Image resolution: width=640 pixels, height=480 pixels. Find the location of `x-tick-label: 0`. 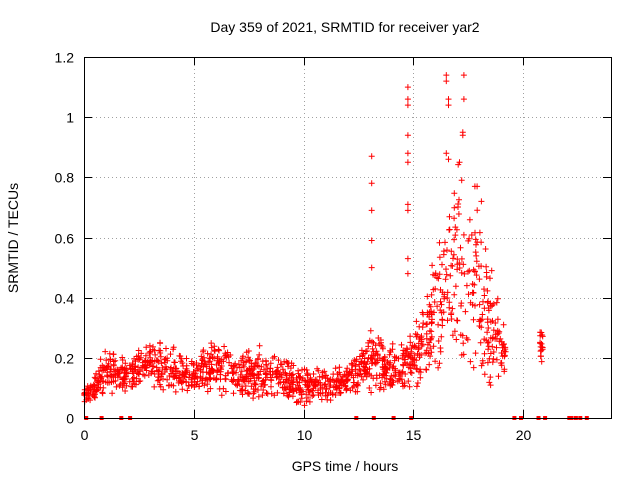

x-tick-label: 0 is located at coordinates (85, 435).